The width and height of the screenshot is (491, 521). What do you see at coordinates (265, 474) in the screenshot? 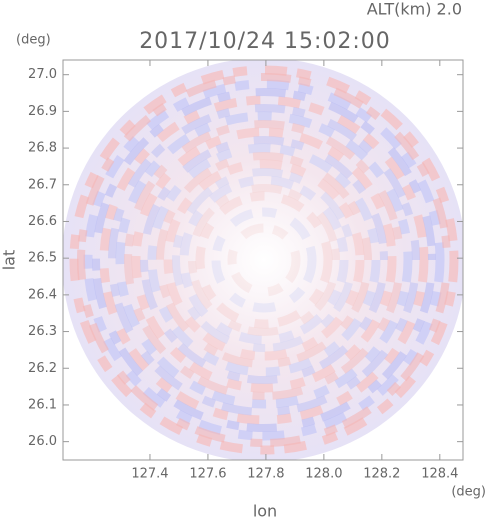
I see `x-tick-label: 127.8` at bounding box center [265, 474].